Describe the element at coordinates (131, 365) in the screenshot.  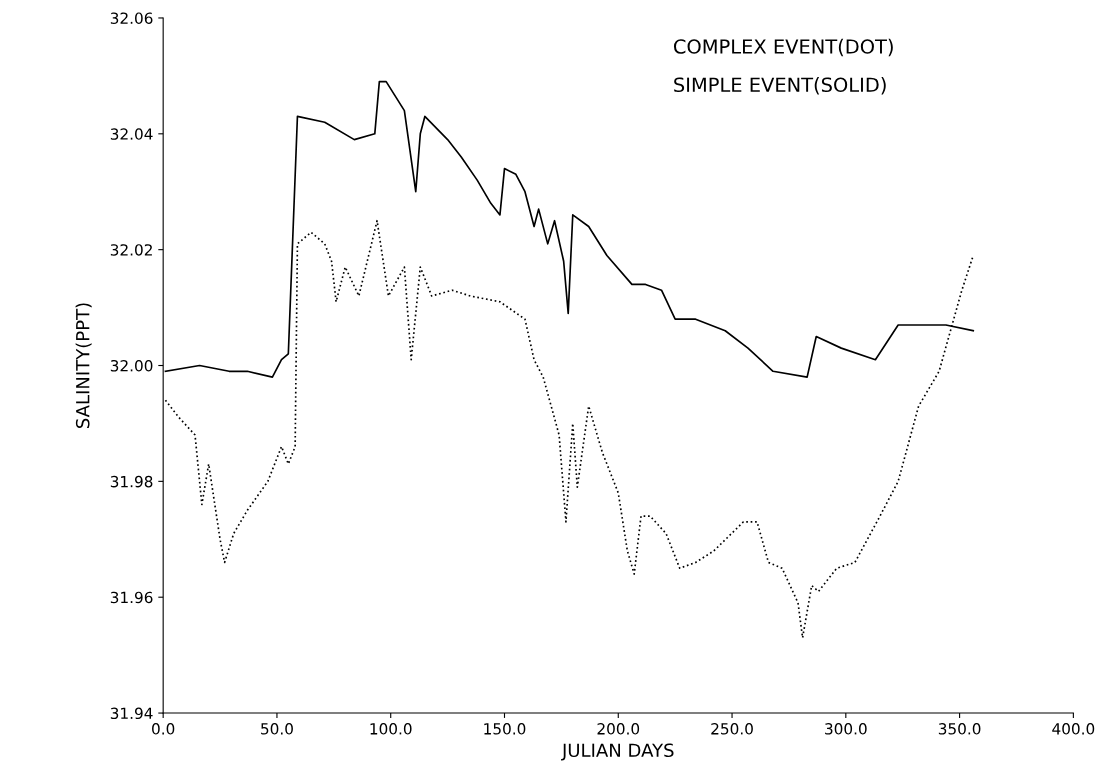
I see `y-tick-label: 32.00` at that location.